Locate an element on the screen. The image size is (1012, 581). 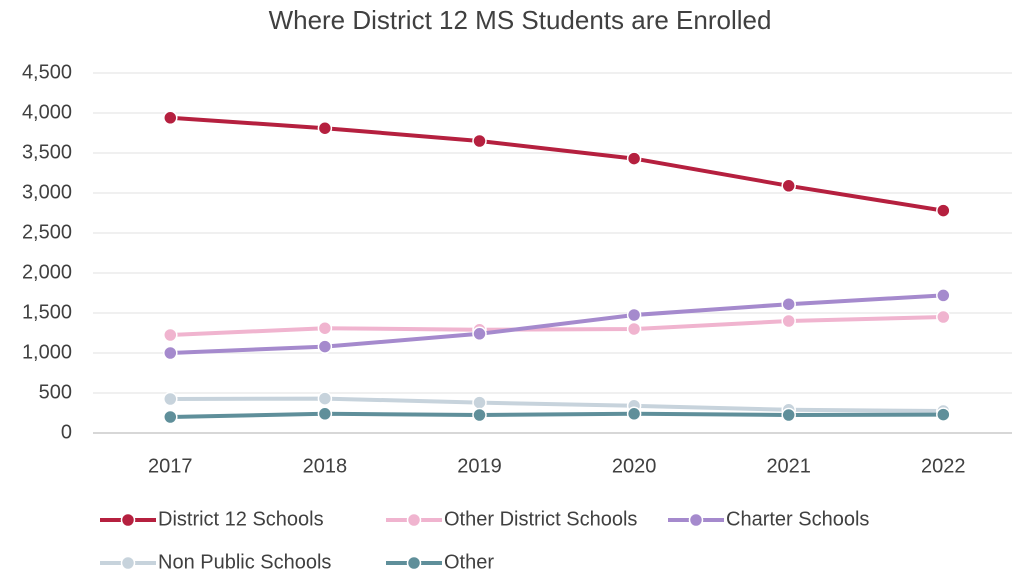
x-tick-label: 2019 is located at coordinates (479, 466).